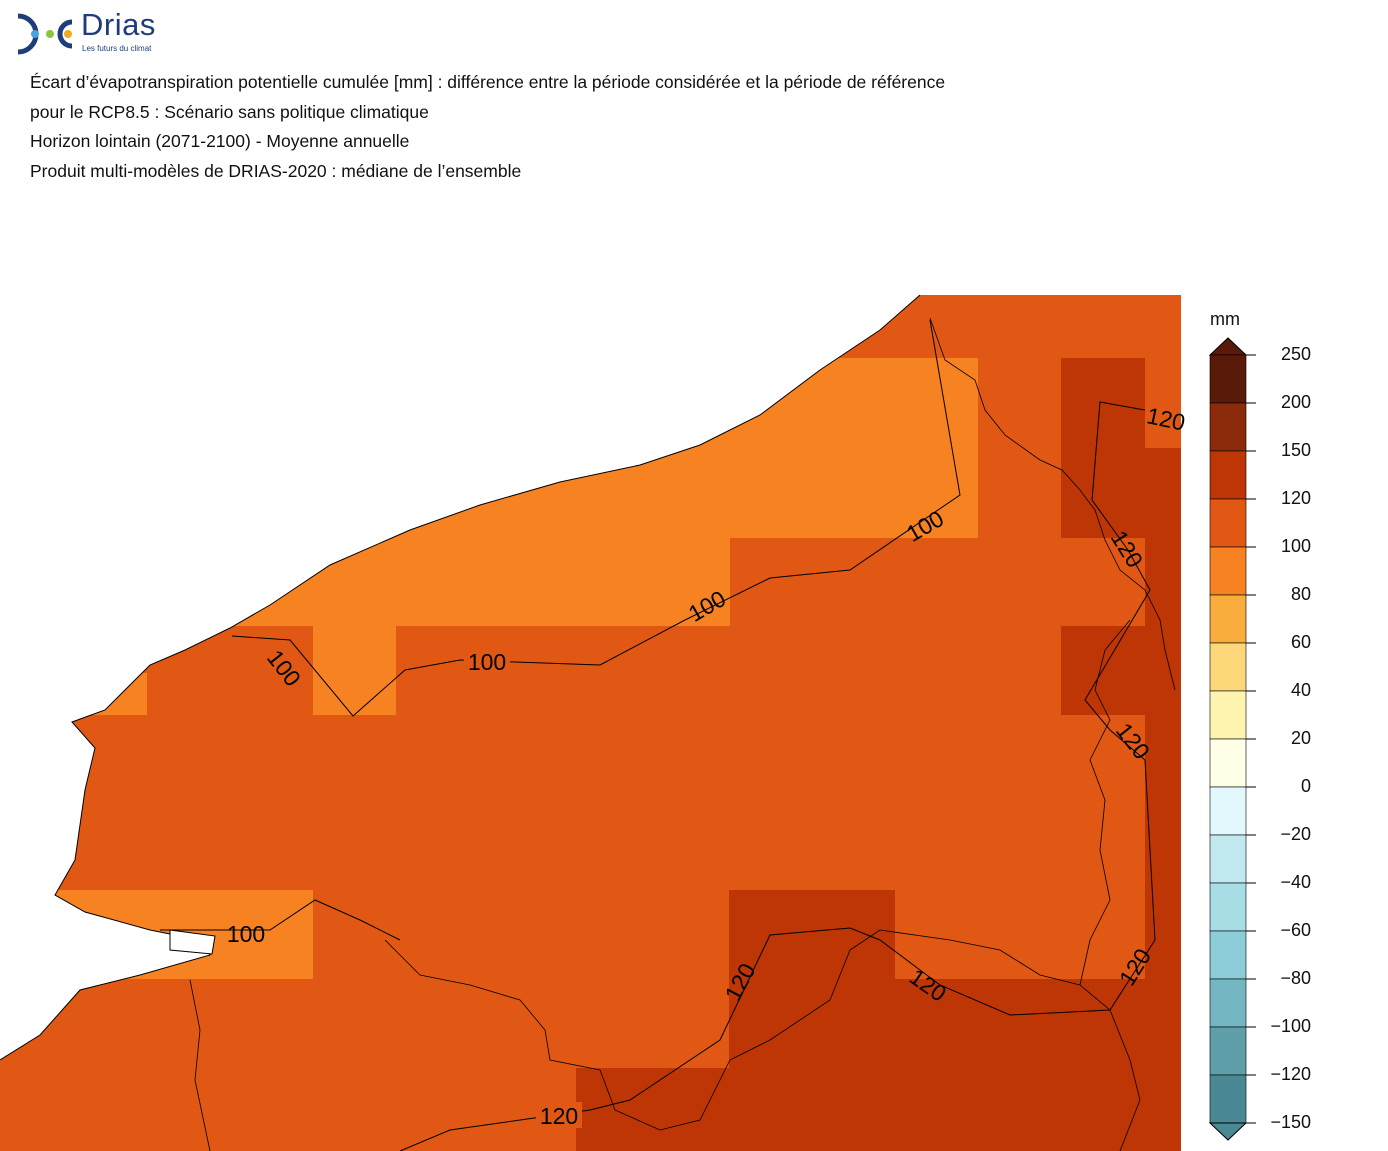  Describe the element at coordinates (1290, 1074) in the screenshot. I see `legend-tick-label: −120` at that location.